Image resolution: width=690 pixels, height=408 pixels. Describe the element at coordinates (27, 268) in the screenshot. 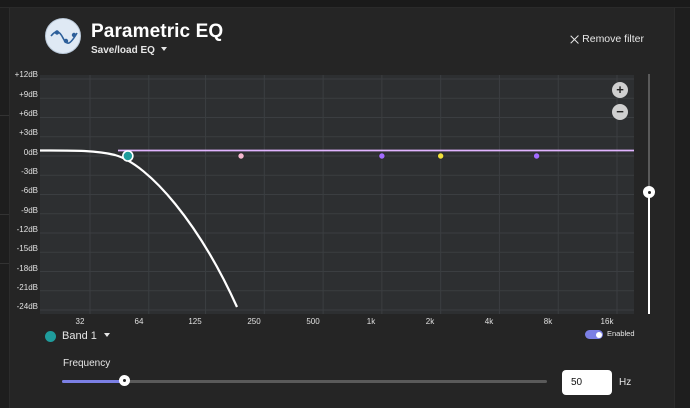

I see `y-tick-label: -18dB` at that location.